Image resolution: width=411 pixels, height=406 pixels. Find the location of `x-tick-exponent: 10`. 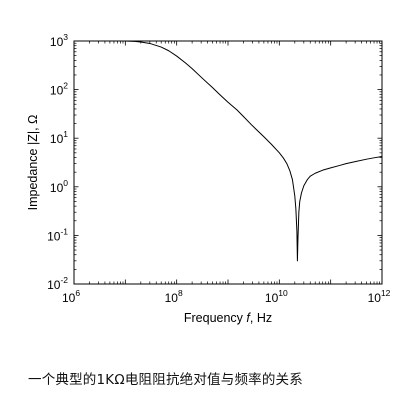

x-tick-exponent: 10 is located at coordinates (283, 293).